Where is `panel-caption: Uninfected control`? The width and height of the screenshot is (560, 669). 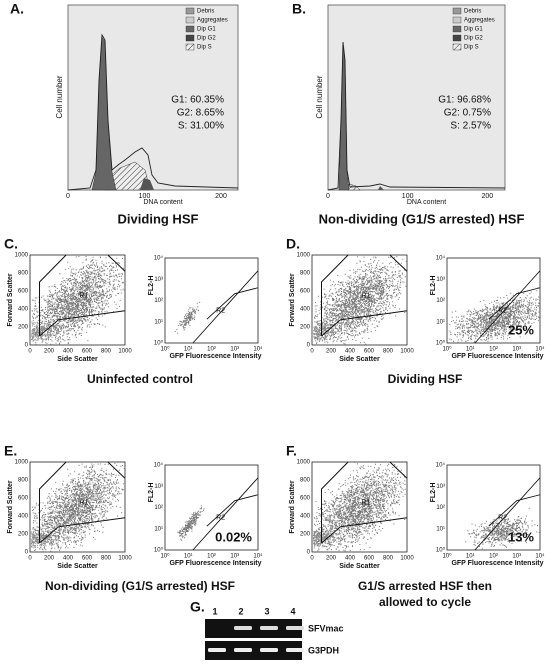 panel-caption: Uninfected control is located at coordinates (140, 379).